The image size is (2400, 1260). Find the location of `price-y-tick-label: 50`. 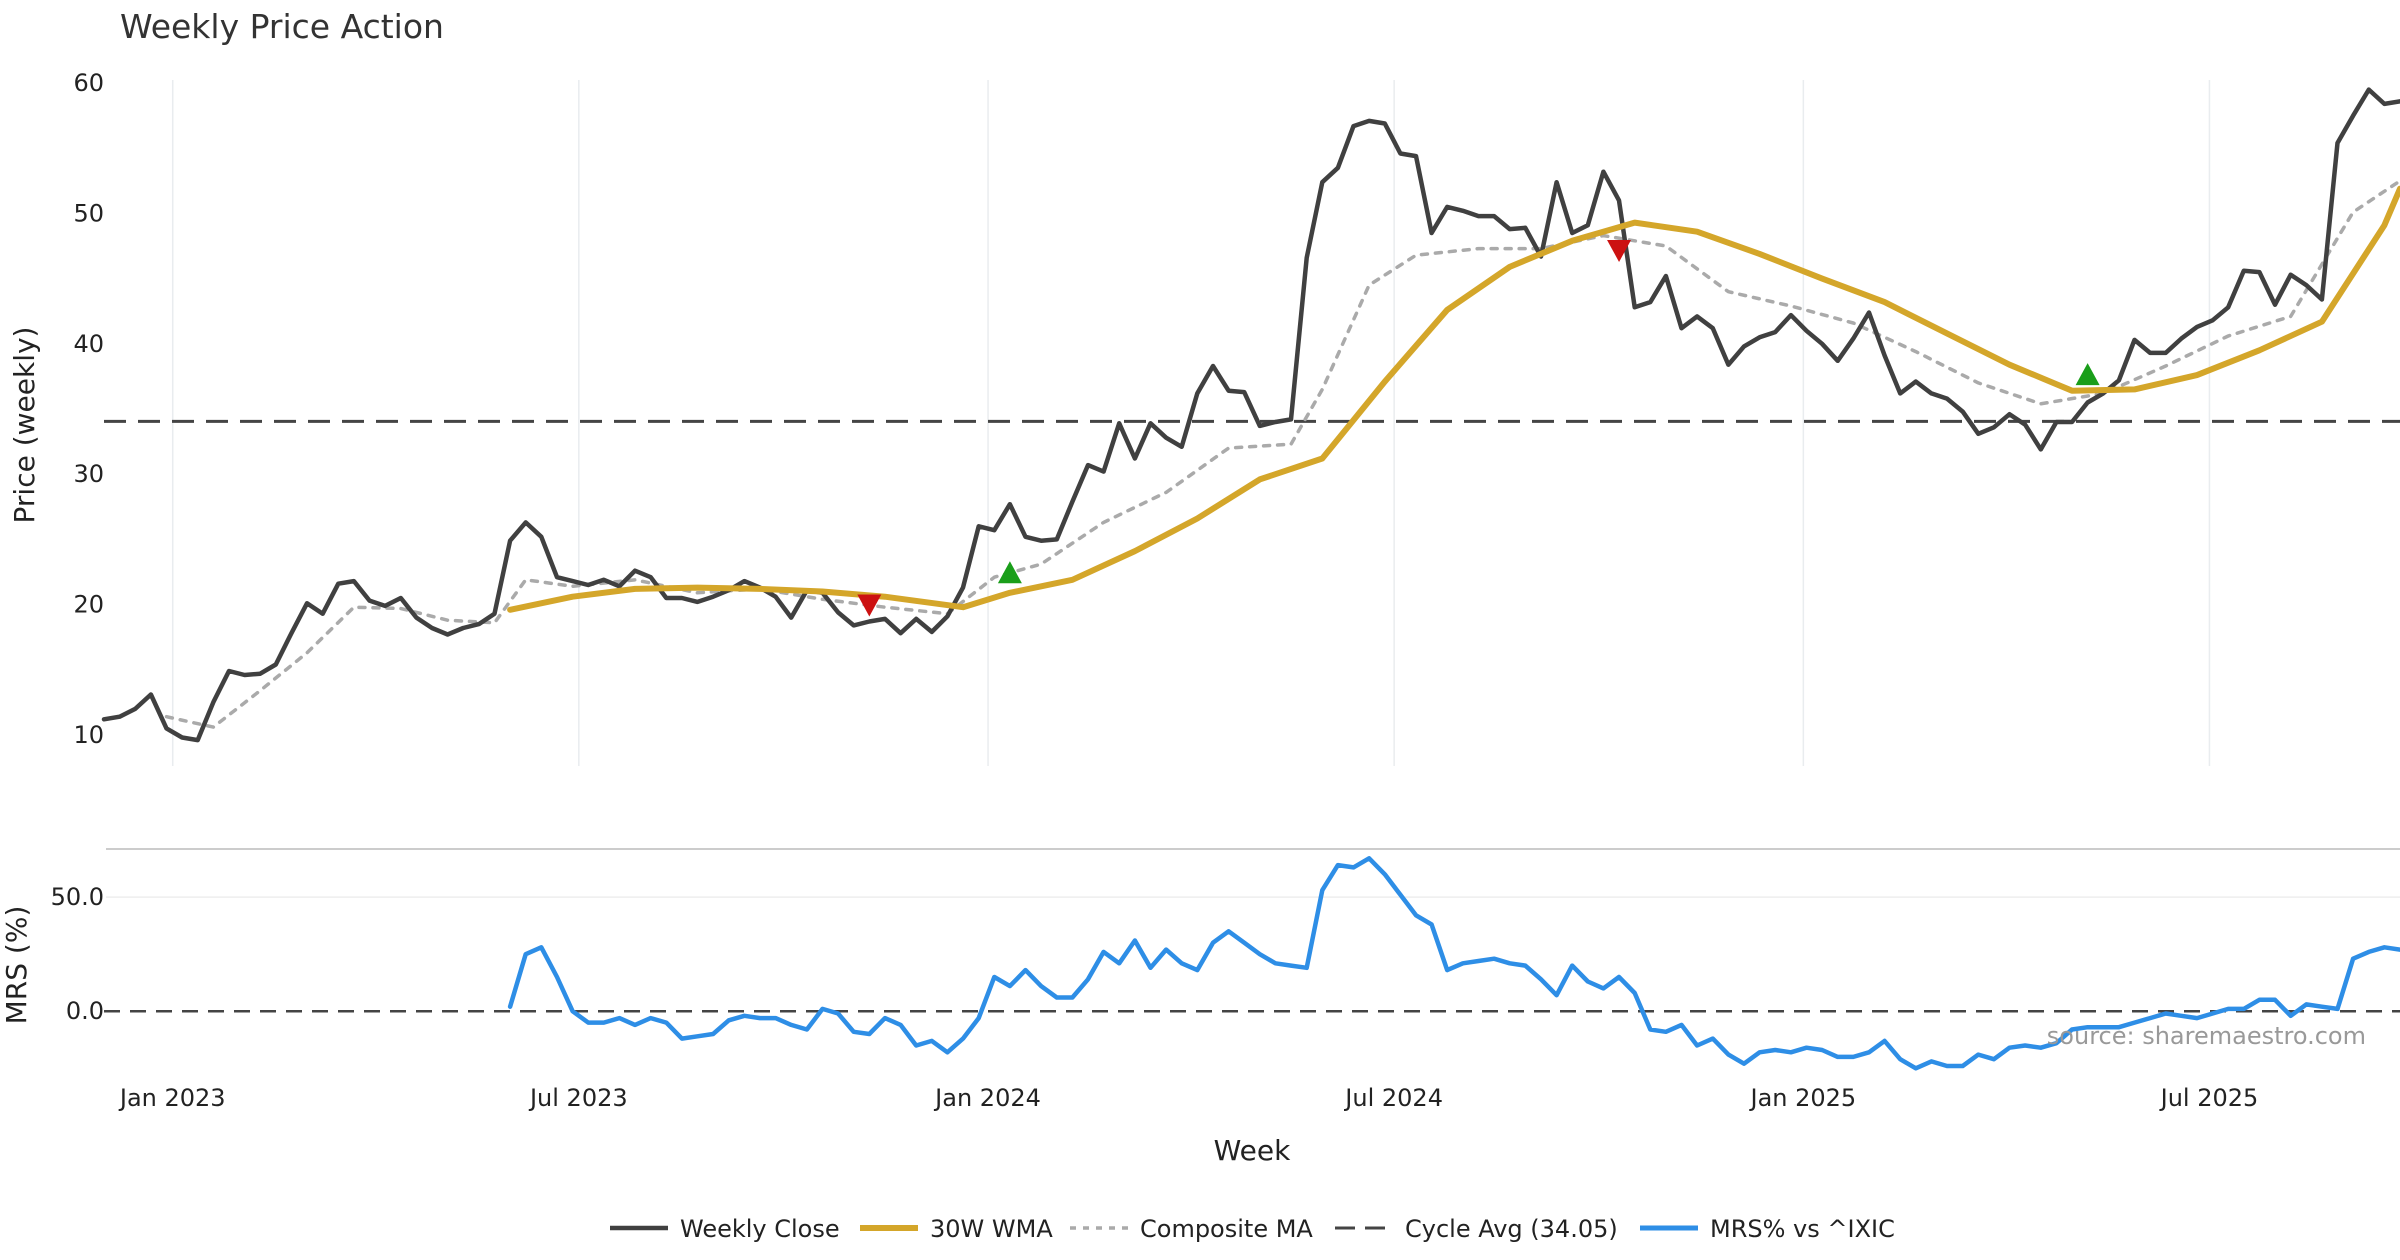

price-y-tick-label: 50 is located at coordinates (88, 213).